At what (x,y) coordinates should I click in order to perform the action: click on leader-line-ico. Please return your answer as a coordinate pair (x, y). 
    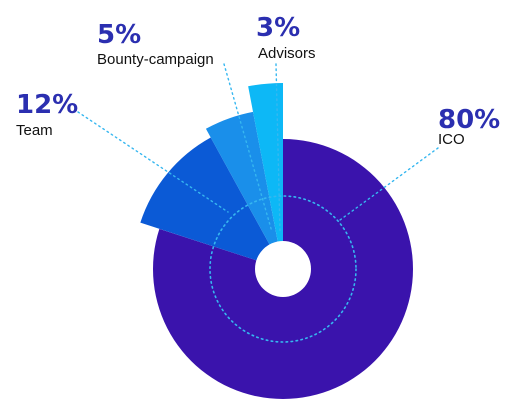
    Looking at the image, I should click on (389, 184).